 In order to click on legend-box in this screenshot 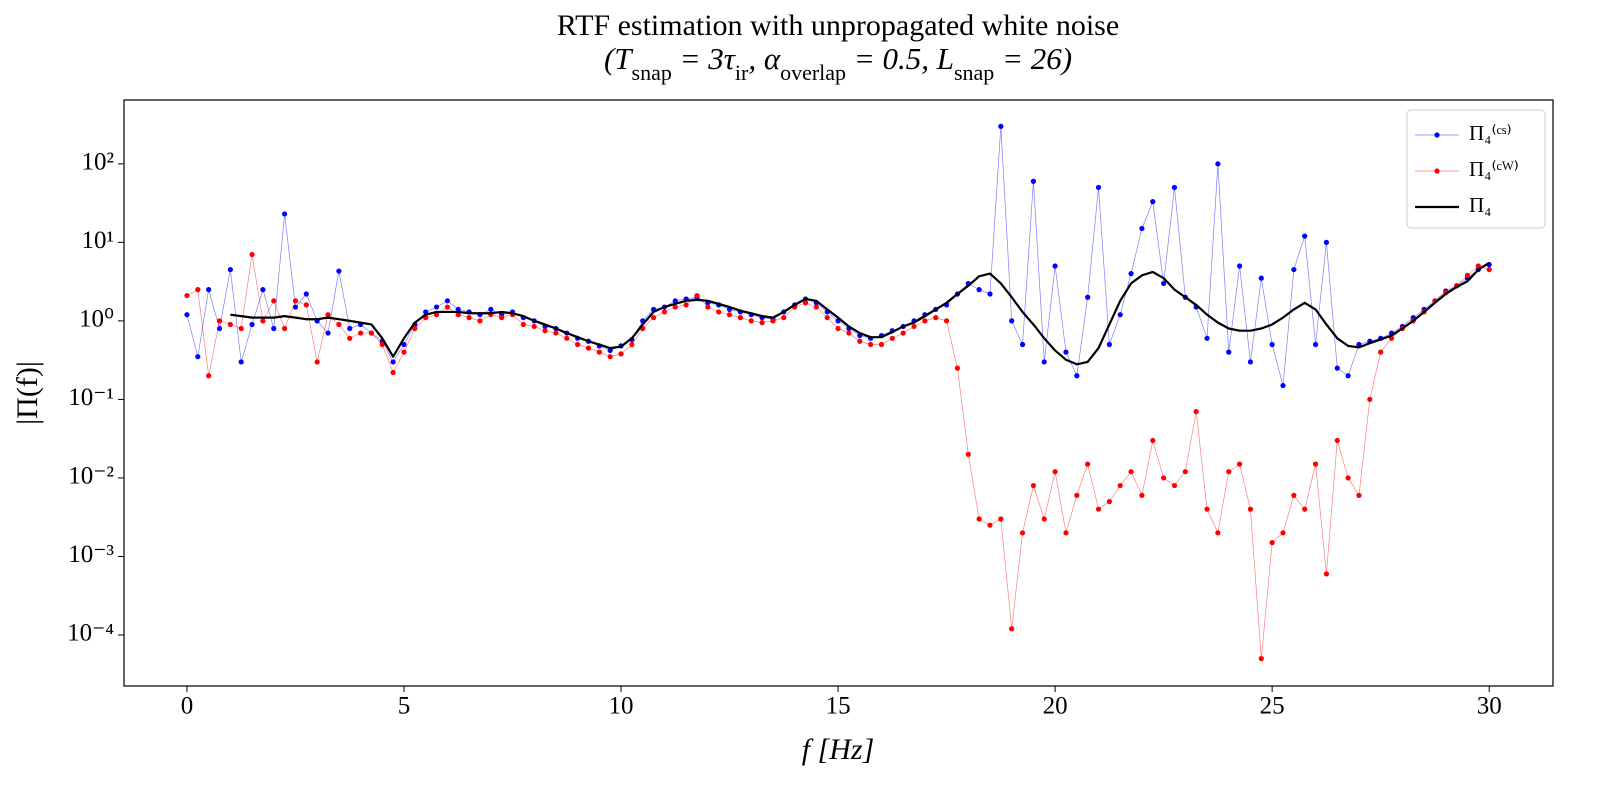, I will do `click(1476, 169)`.